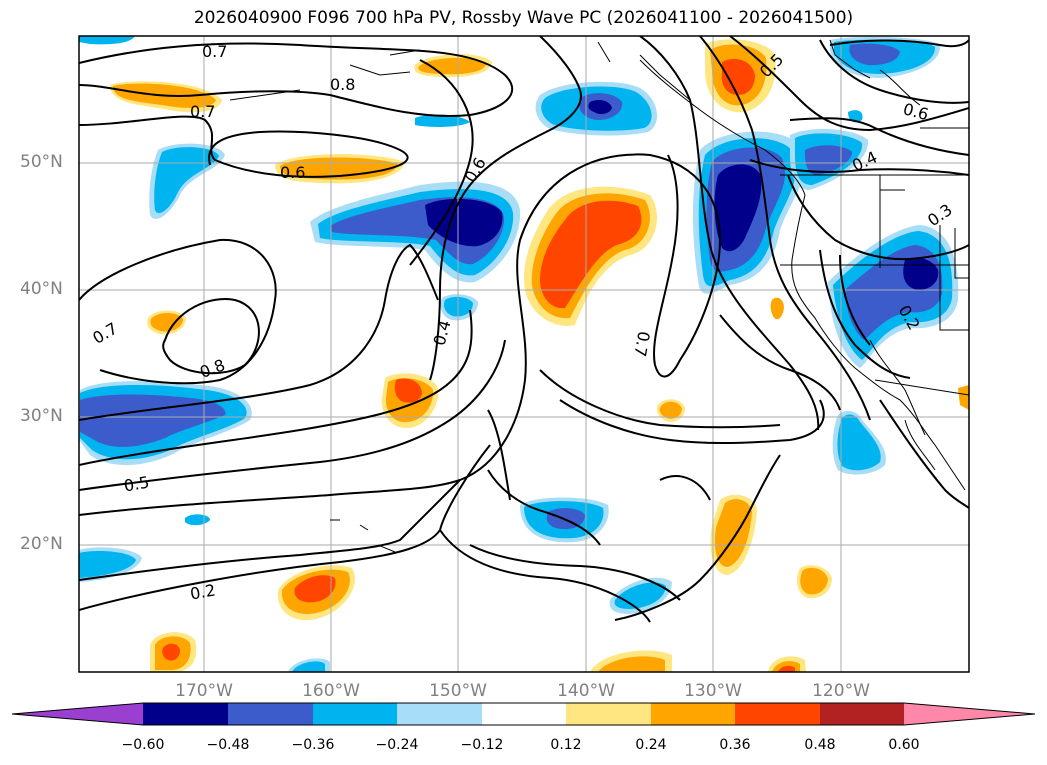 Image resolution: width=1047 pixels, height=765 pixels. I want to click on lat-label-30n: 30°N, so click(41, 416).